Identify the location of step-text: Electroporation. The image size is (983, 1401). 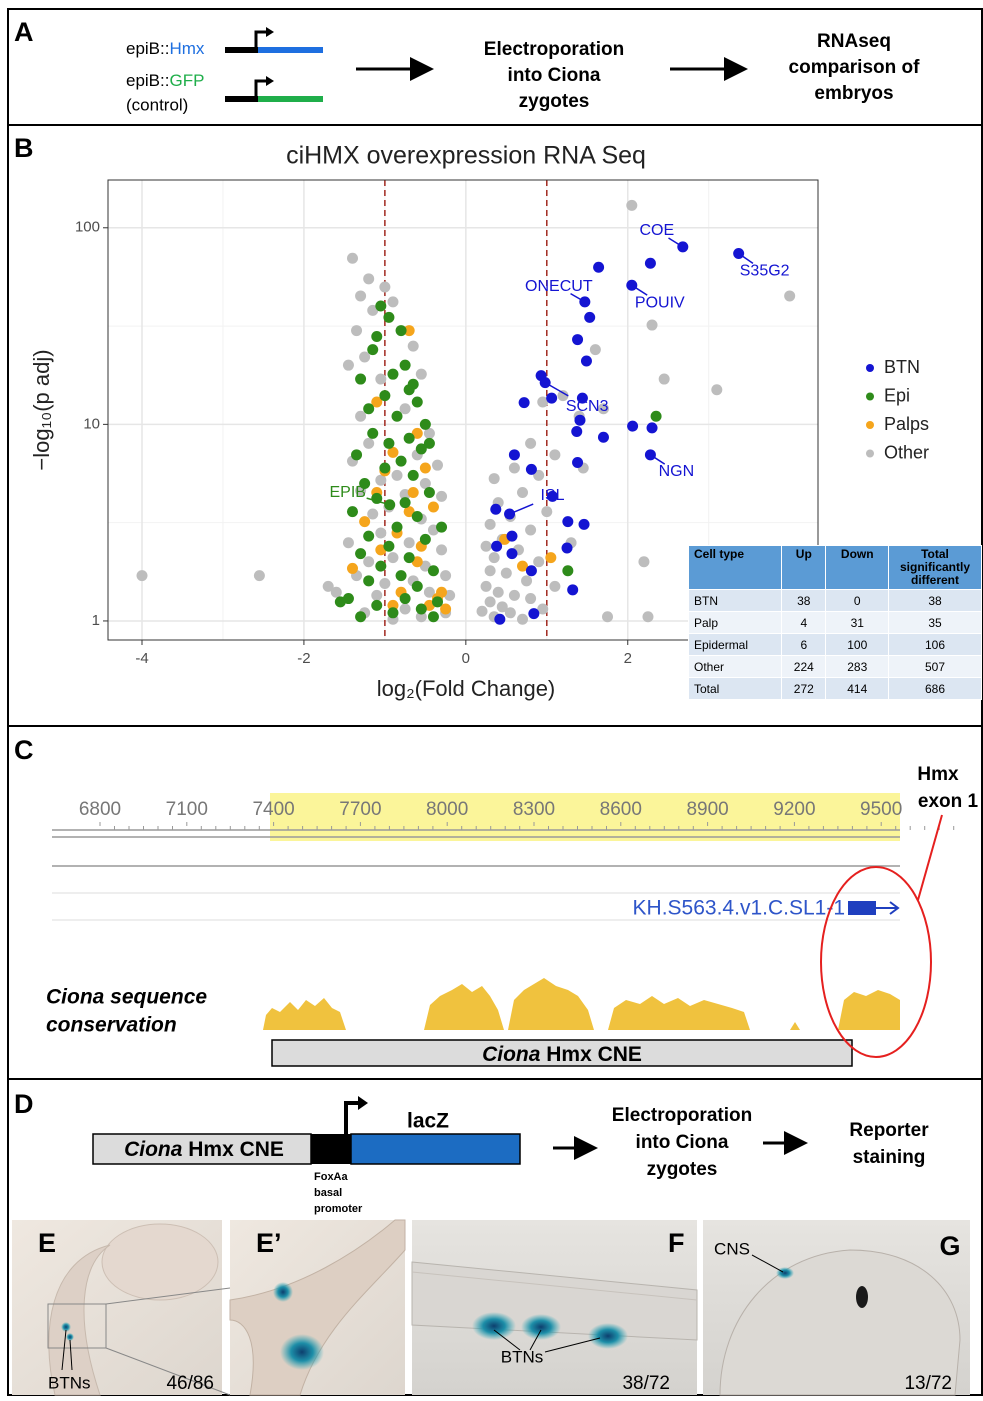
(682, 1115).